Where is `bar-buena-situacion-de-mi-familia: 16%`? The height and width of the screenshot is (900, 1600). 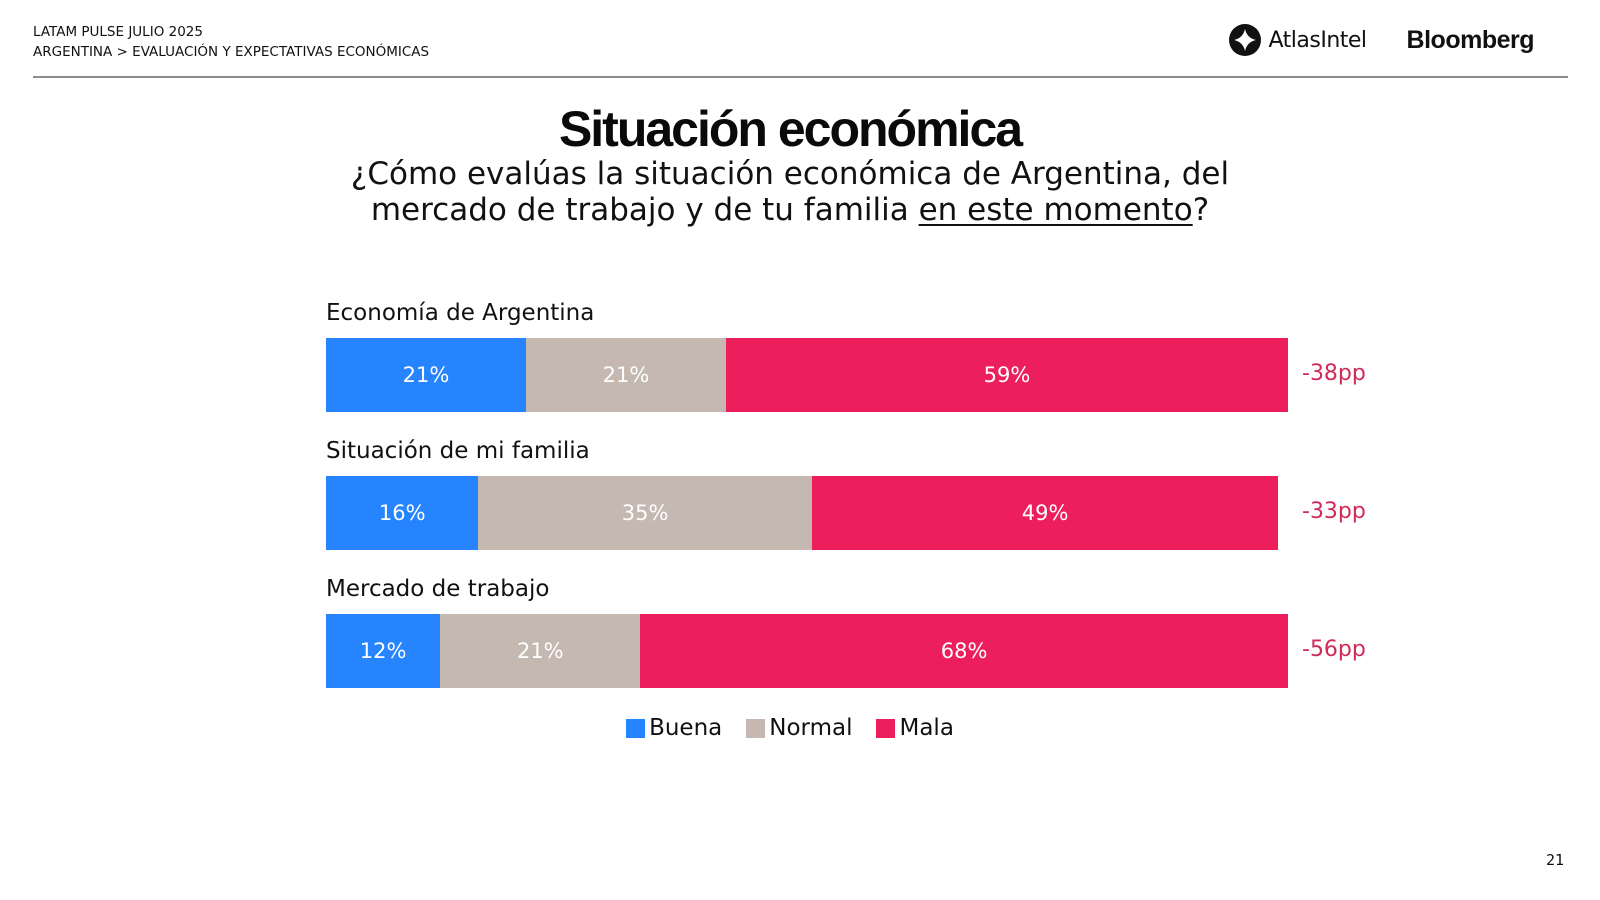 bar-buena-situacion-de-mi-familia: 16% is located at coordinates (402, 513).